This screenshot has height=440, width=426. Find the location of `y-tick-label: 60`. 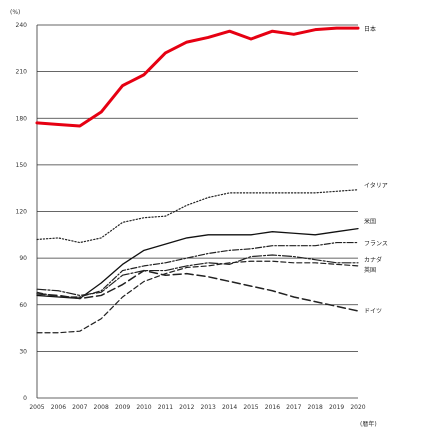

y-tick-label: 60 is located at coordinates (23, 305).